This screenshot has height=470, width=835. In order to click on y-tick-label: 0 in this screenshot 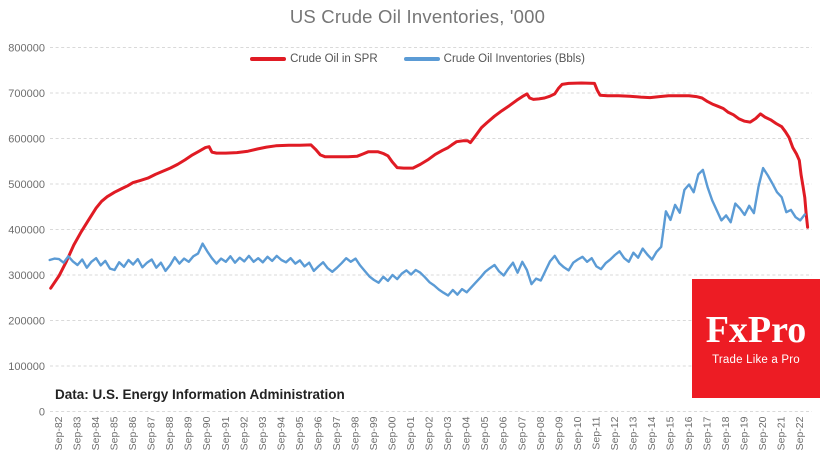, I will do `click(42, 412)`.